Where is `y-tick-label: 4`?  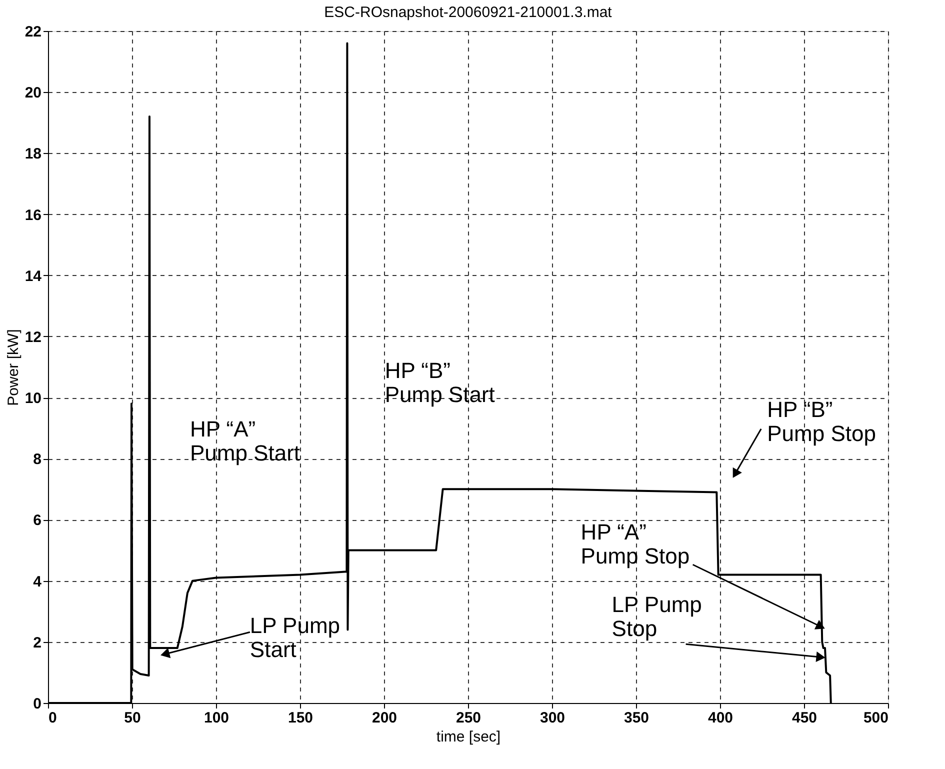
y-tick-label: 4 is located at coordinates (37, 581).